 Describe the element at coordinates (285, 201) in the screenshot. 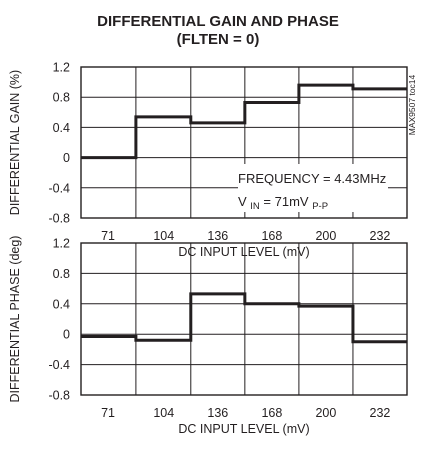

I see `annotation-vin-value: = 71mV` at that location.